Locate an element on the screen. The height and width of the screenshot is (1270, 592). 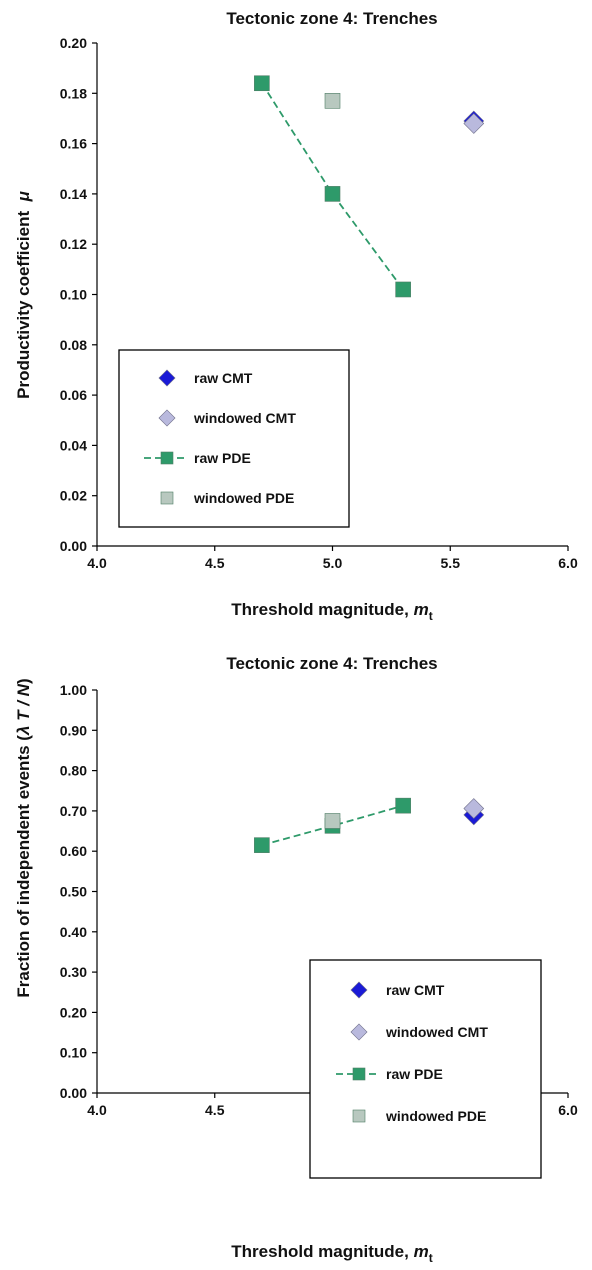
y-tick-label: 0.02 is located at coordinates (73, 496).